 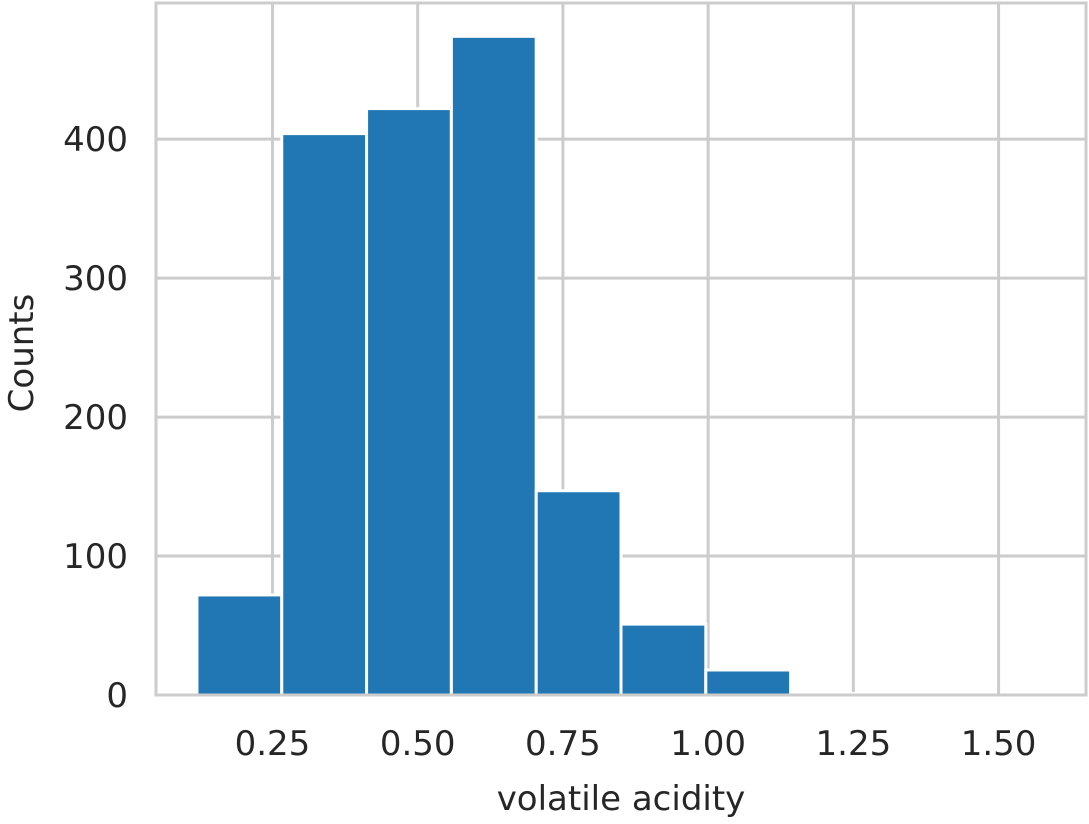 What do you see at coordinates (95, 557) in the screenshot?
I see `y-tick-label-1: 100` at bounding box center [95, 557].